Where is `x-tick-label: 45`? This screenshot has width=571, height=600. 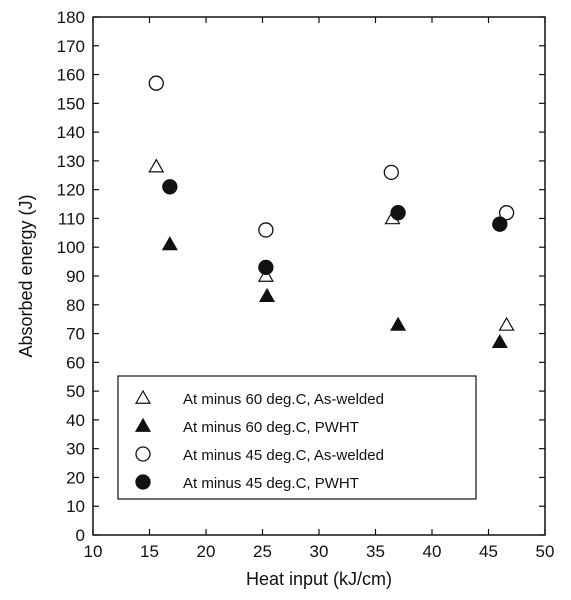
x-tick-label: 45 is located at coordinates (488, 551).